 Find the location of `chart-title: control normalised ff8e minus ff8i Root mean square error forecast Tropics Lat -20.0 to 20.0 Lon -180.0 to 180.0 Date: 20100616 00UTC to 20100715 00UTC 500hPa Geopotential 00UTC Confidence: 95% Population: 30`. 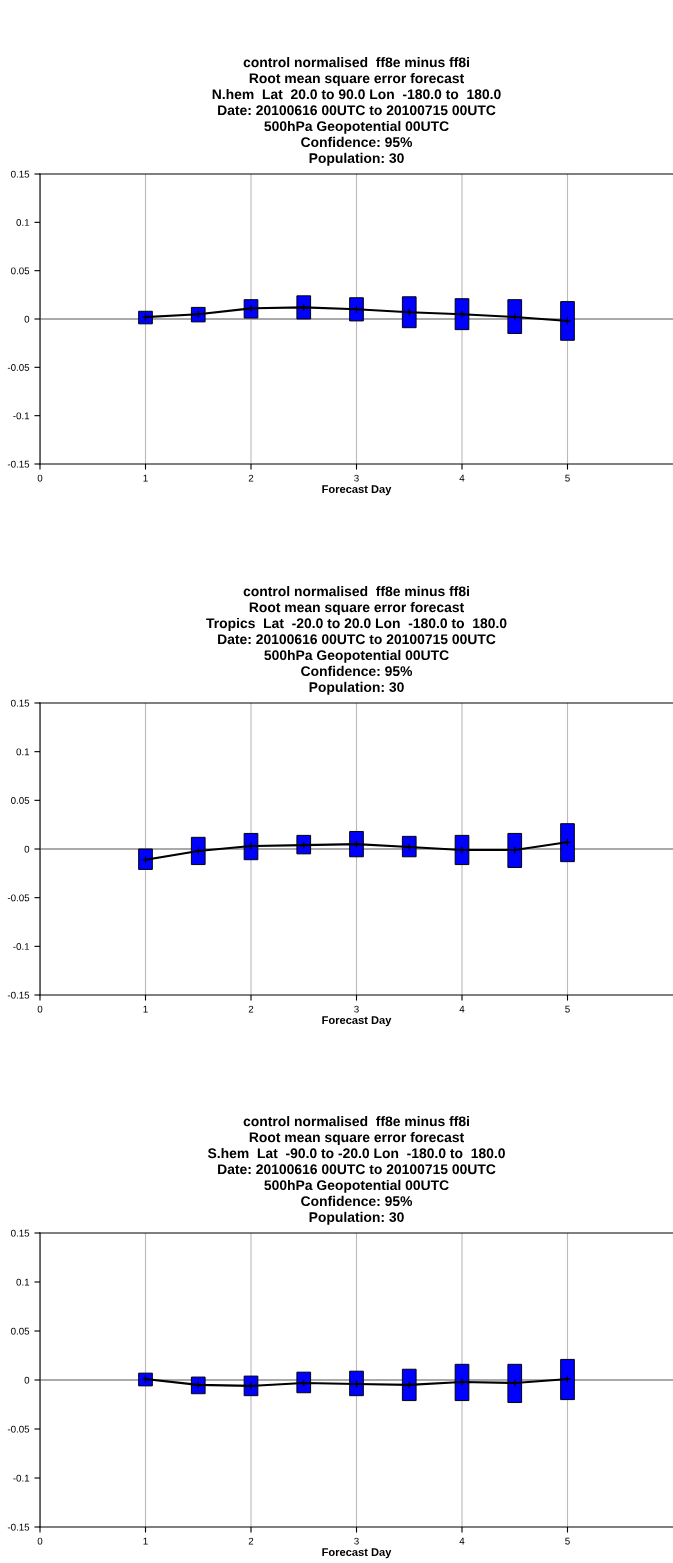

chart-title: control normalised ff8e minus ff8i Root mean square error forecast Tropics Lat -20.0 to 20.0 Lon -180.0 to 180.0 Date: 20100616 00UTC to 20100715 00UTC 500hPa Geopotential 00UTC Confidence: 95% Population: 30 is located at coordinates (356, 640).